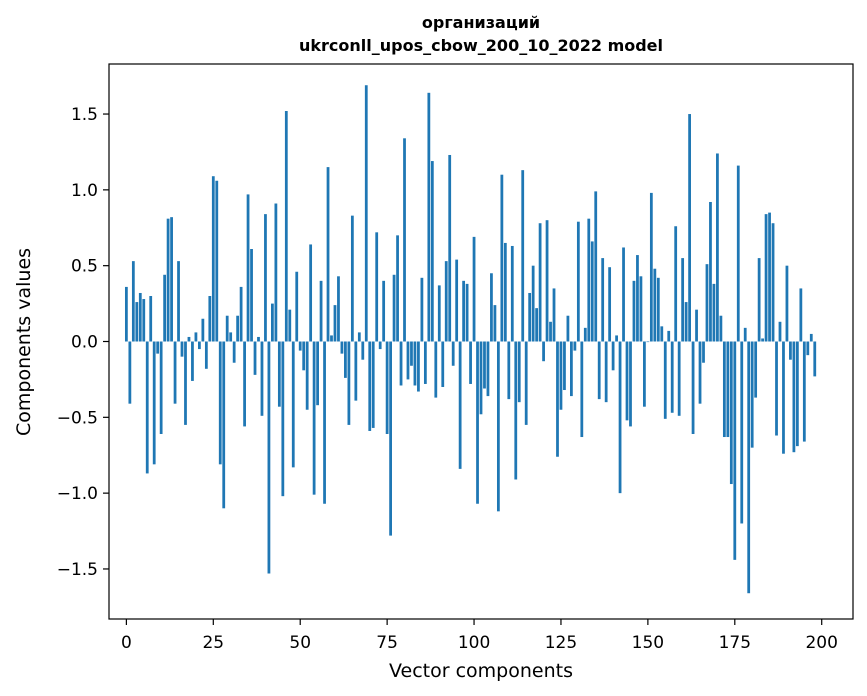 The height and width of the screenshot is (696, 867). I want to click on chart-title-line-2: ukrconll_upos_cbow_200_10_2022 model, so click(481, 45).